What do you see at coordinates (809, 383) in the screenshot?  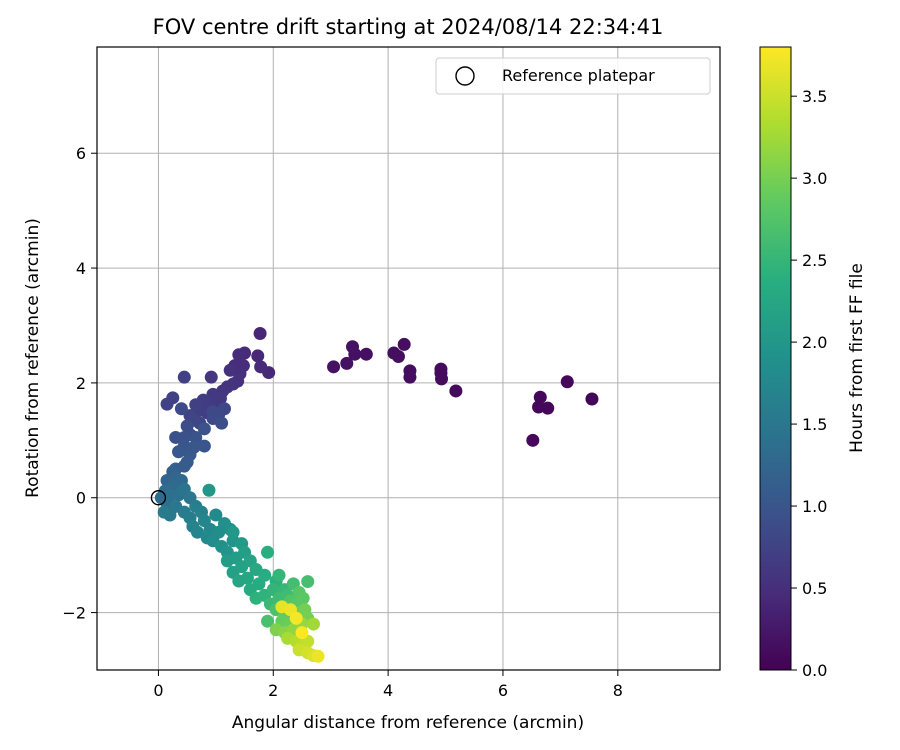 I see `colorbar-ticks: 0.0 0.5 1.0 1.5 2.0 2.5 3.0 3.5` at bounding box center [809, 383].